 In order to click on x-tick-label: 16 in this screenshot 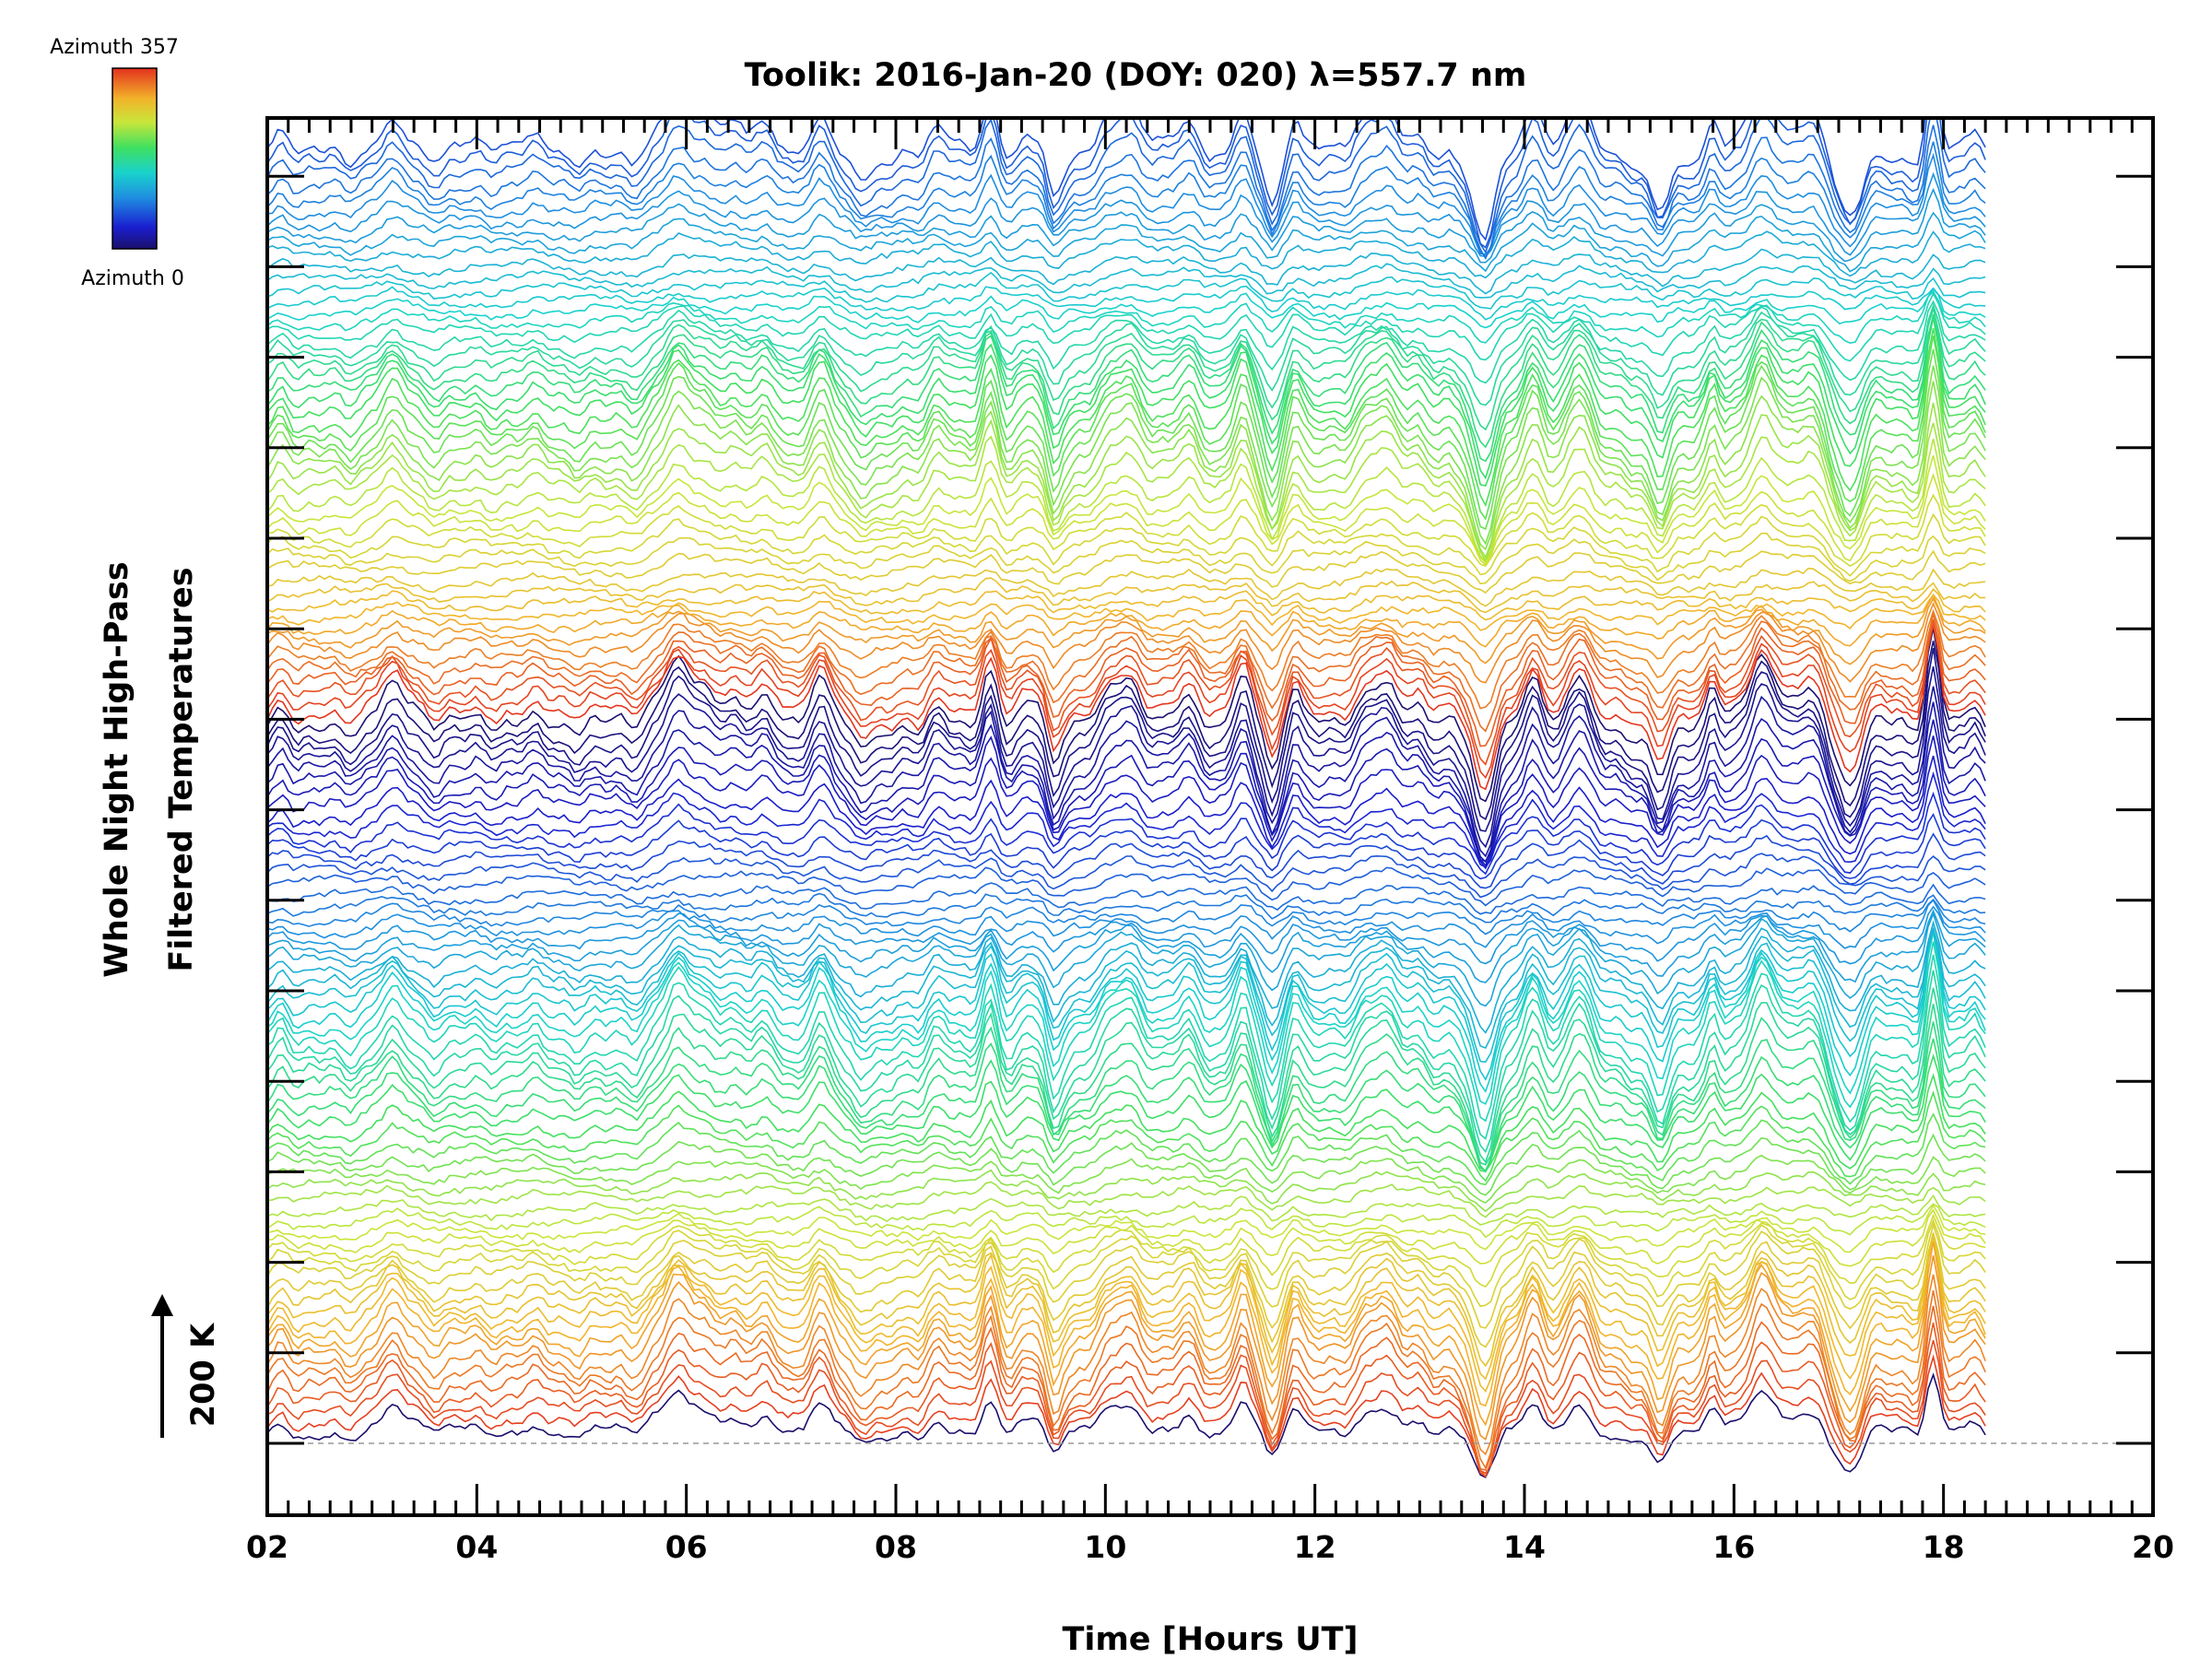, I will do `click(1733, 1547)`.